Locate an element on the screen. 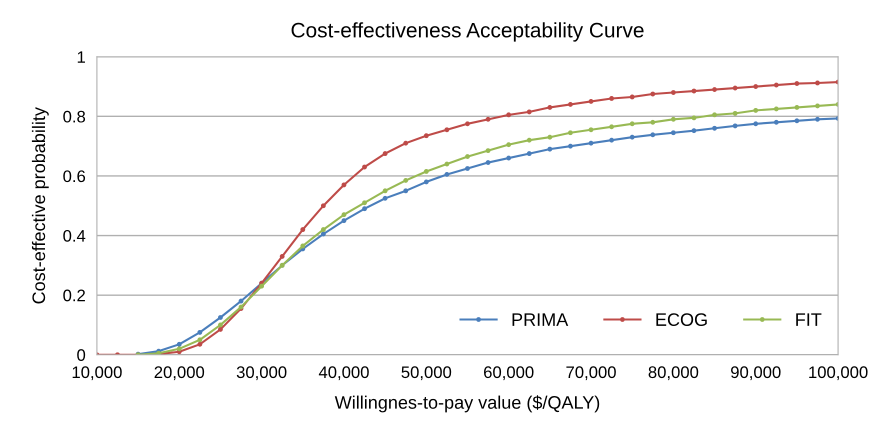 The image size is (873, 430). y-tick-label: 0.2 is located at coordinates (74, 296).